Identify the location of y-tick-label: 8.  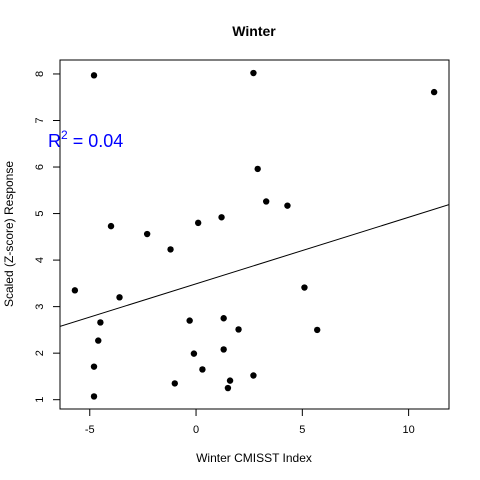
(40, 74).